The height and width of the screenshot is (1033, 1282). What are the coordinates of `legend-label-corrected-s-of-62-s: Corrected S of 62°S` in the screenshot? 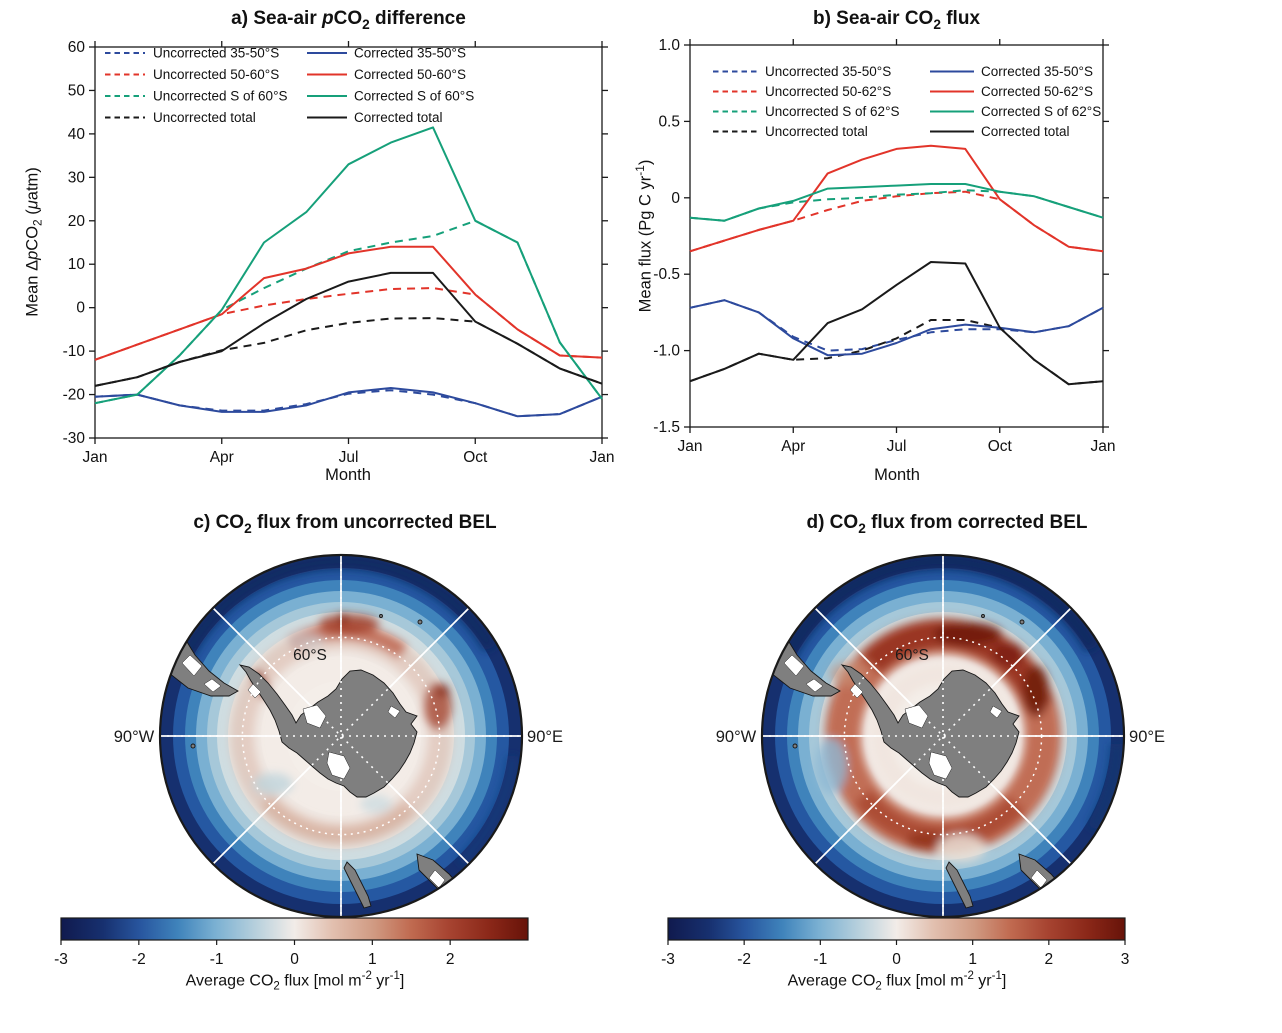 It's located at (1041, 111).